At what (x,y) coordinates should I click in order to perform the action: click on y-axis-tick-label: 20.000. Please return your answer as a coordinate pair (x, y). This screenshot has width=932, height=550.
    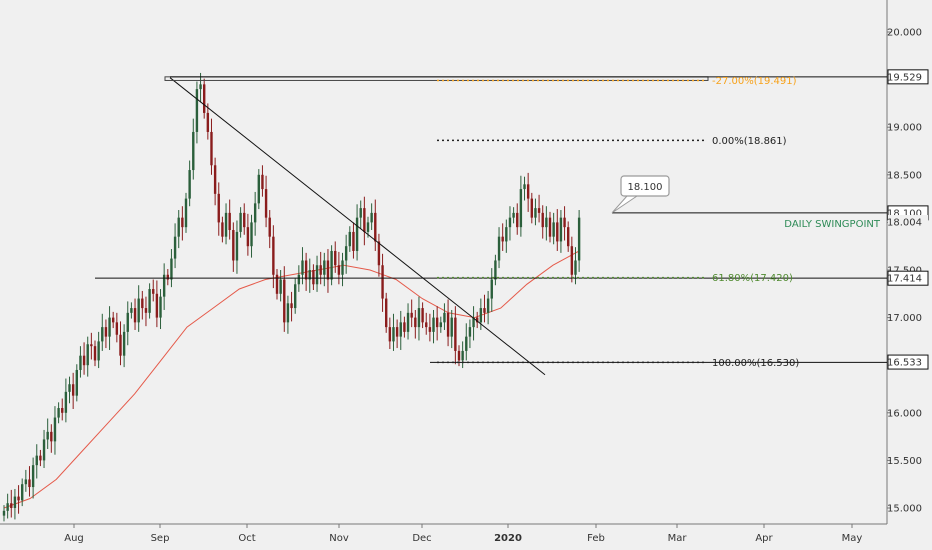
    Looking at the image, I should click on (904, 33).